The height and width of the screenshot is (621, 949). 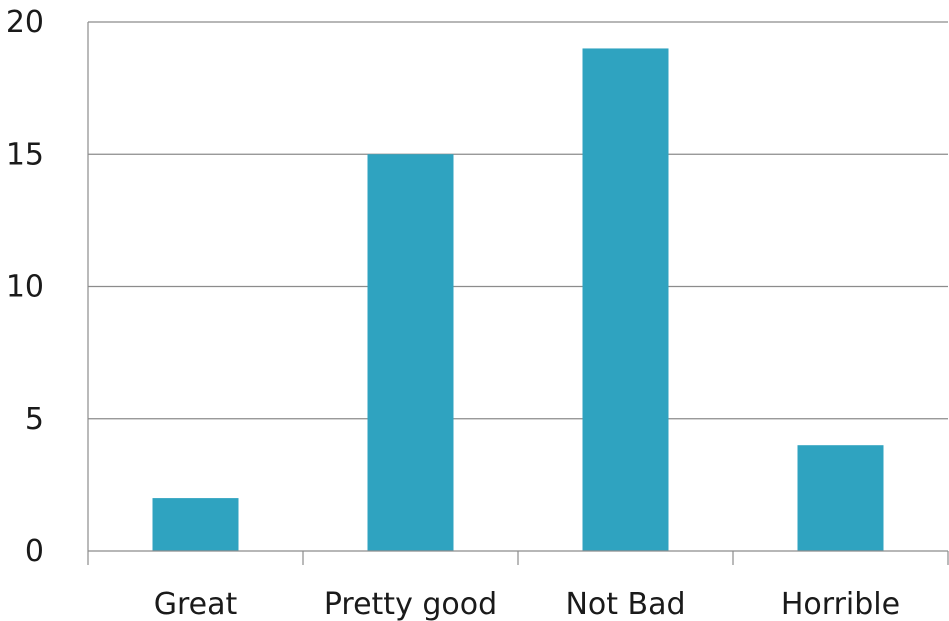 What do you see at coordinates (527, 604) in the screenshot?
I see `x-tick-labels: Great Pretty good Not Bad Horrible` at bounding box center [527, 604].